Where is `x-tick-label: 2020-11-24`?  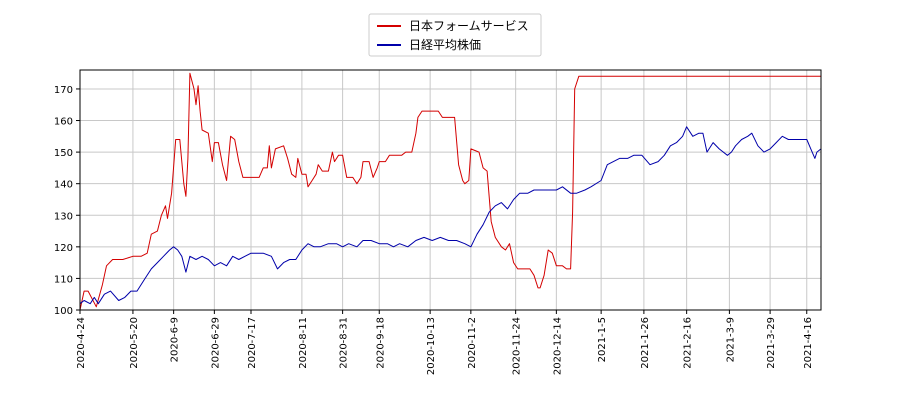
x-tick-label: 2020-11-24 is located at coordinates (517, 346).